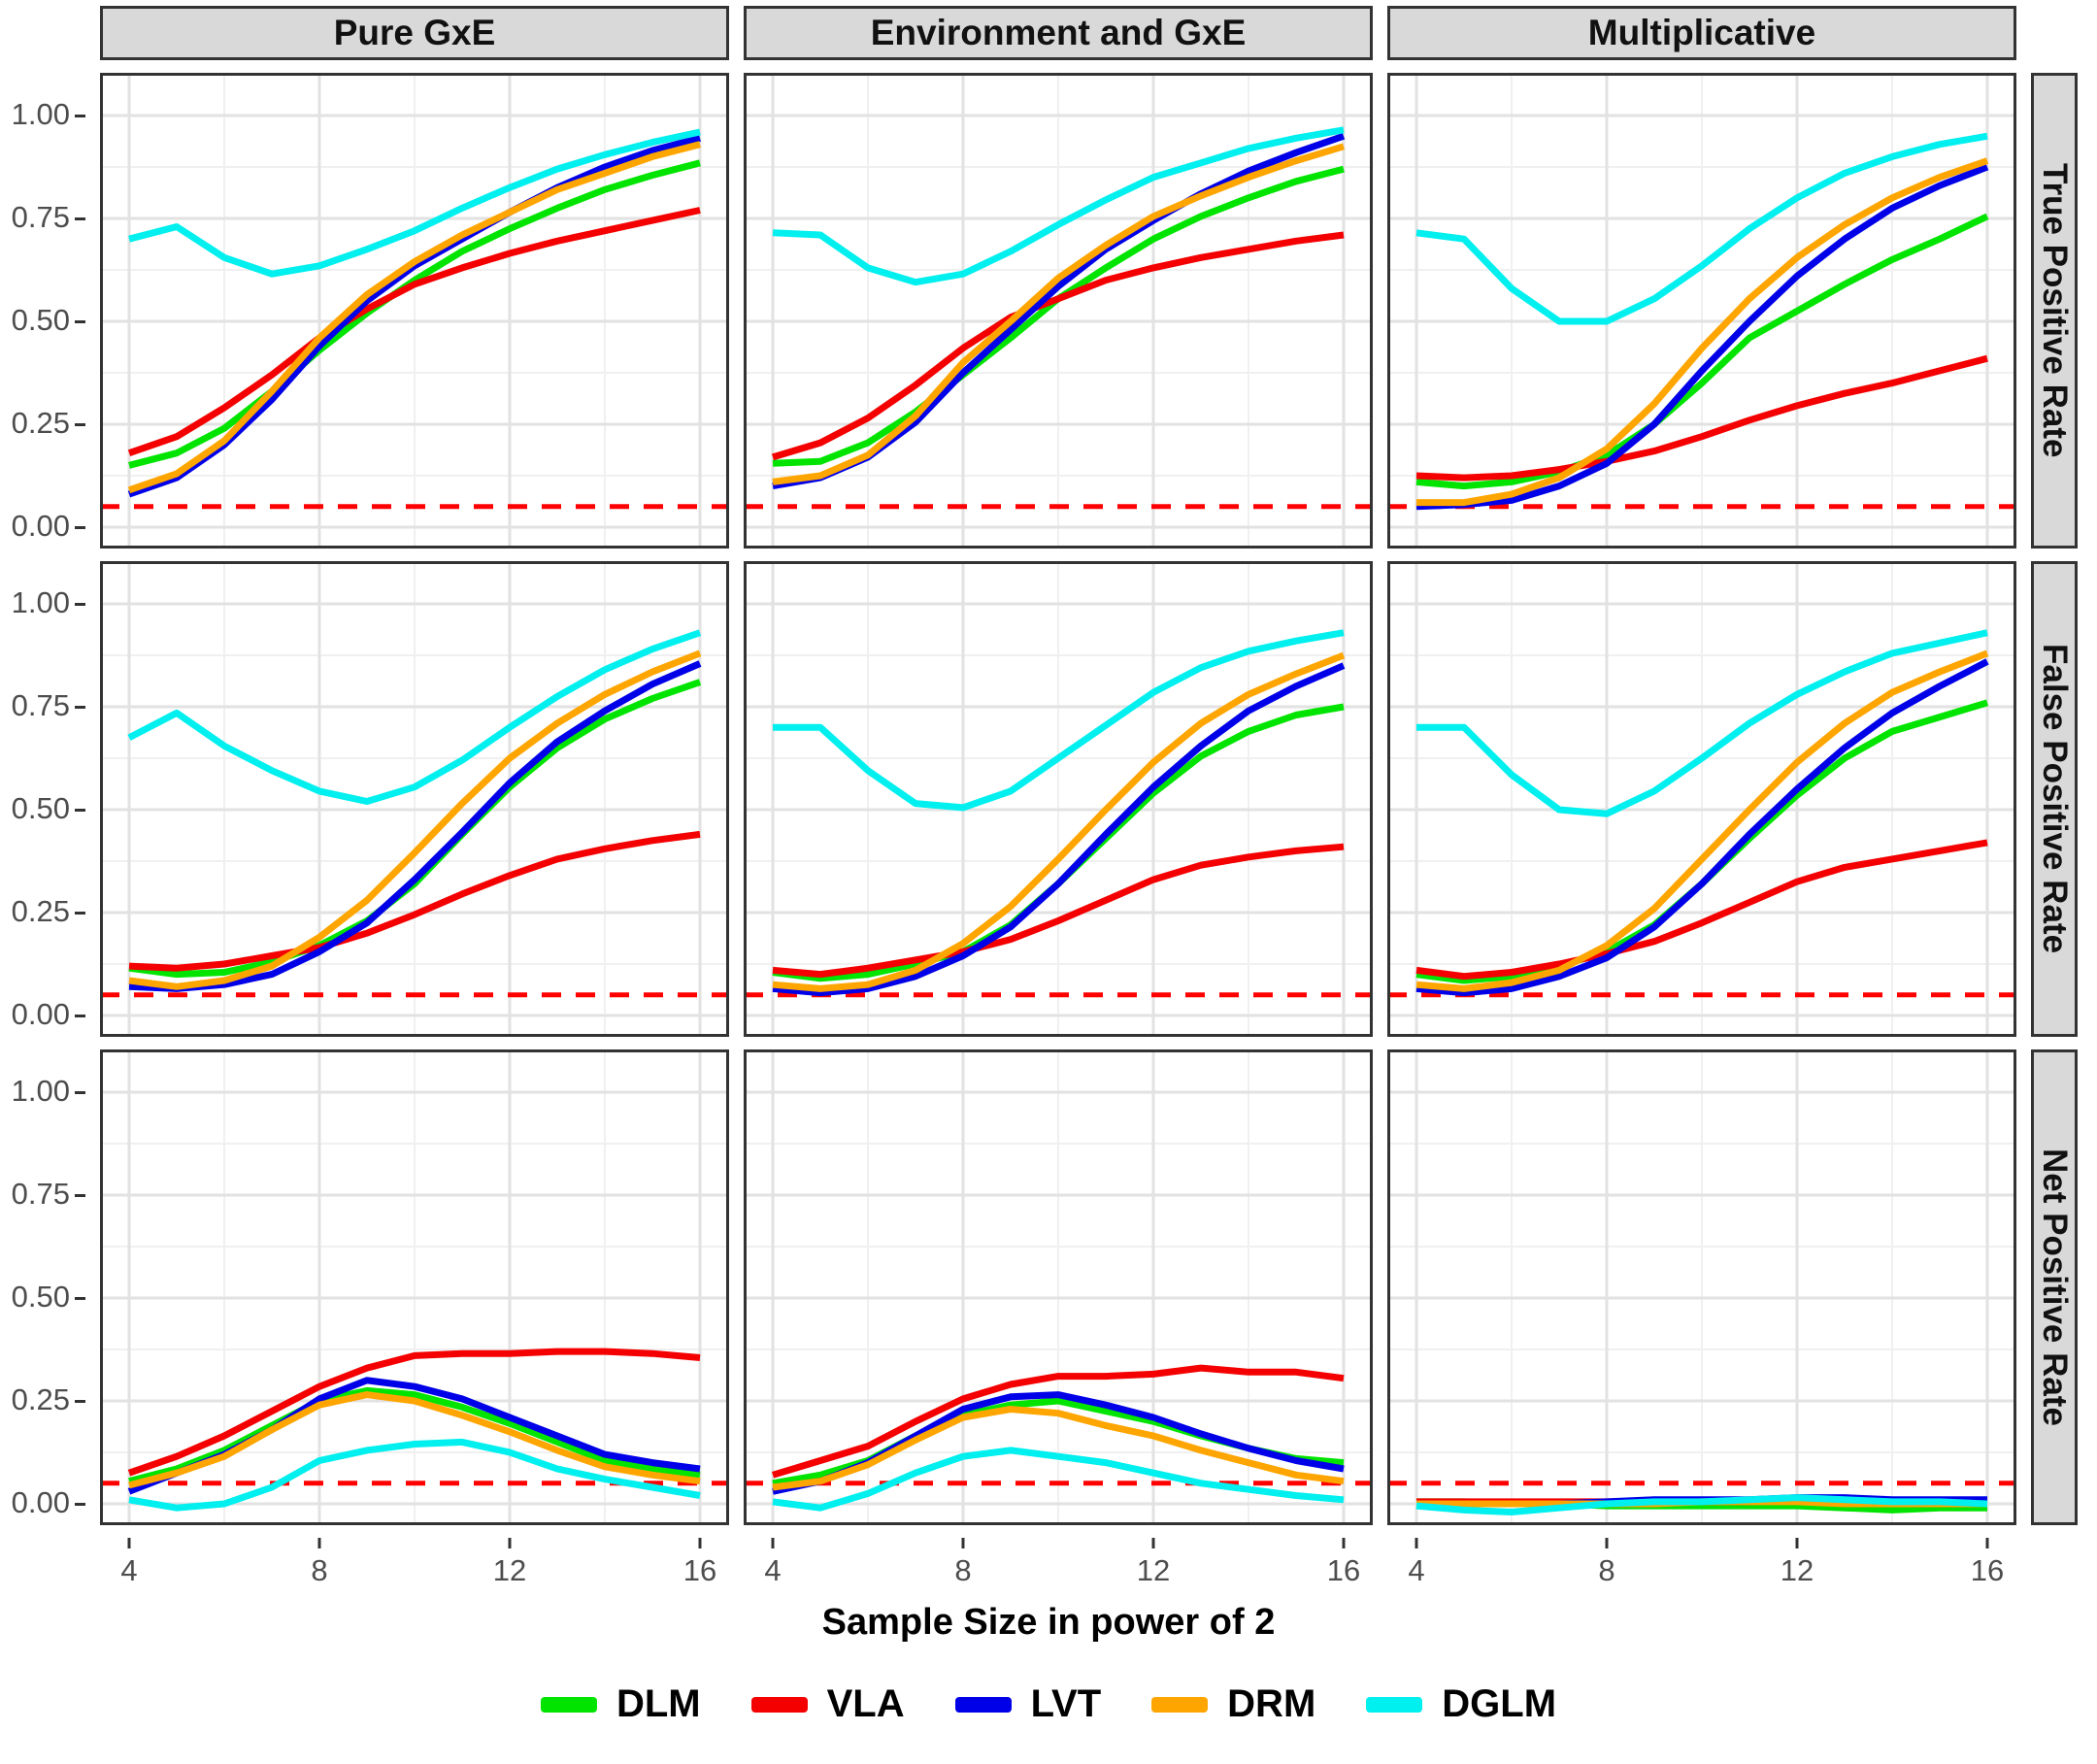 Image resolution: width=2097 pixels, height=1764 pixels. Describe the element at coordinates (414, 33) in the screenshot. I see `strip-header-pure-gxe: Pure GxE` at that location.